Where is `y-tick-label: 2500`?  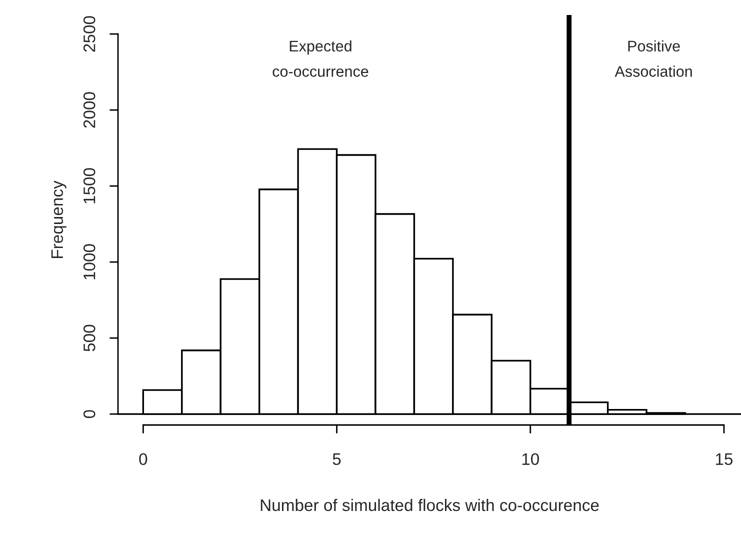 y-tick-label: 2500 is located at coordinates (89, 34).